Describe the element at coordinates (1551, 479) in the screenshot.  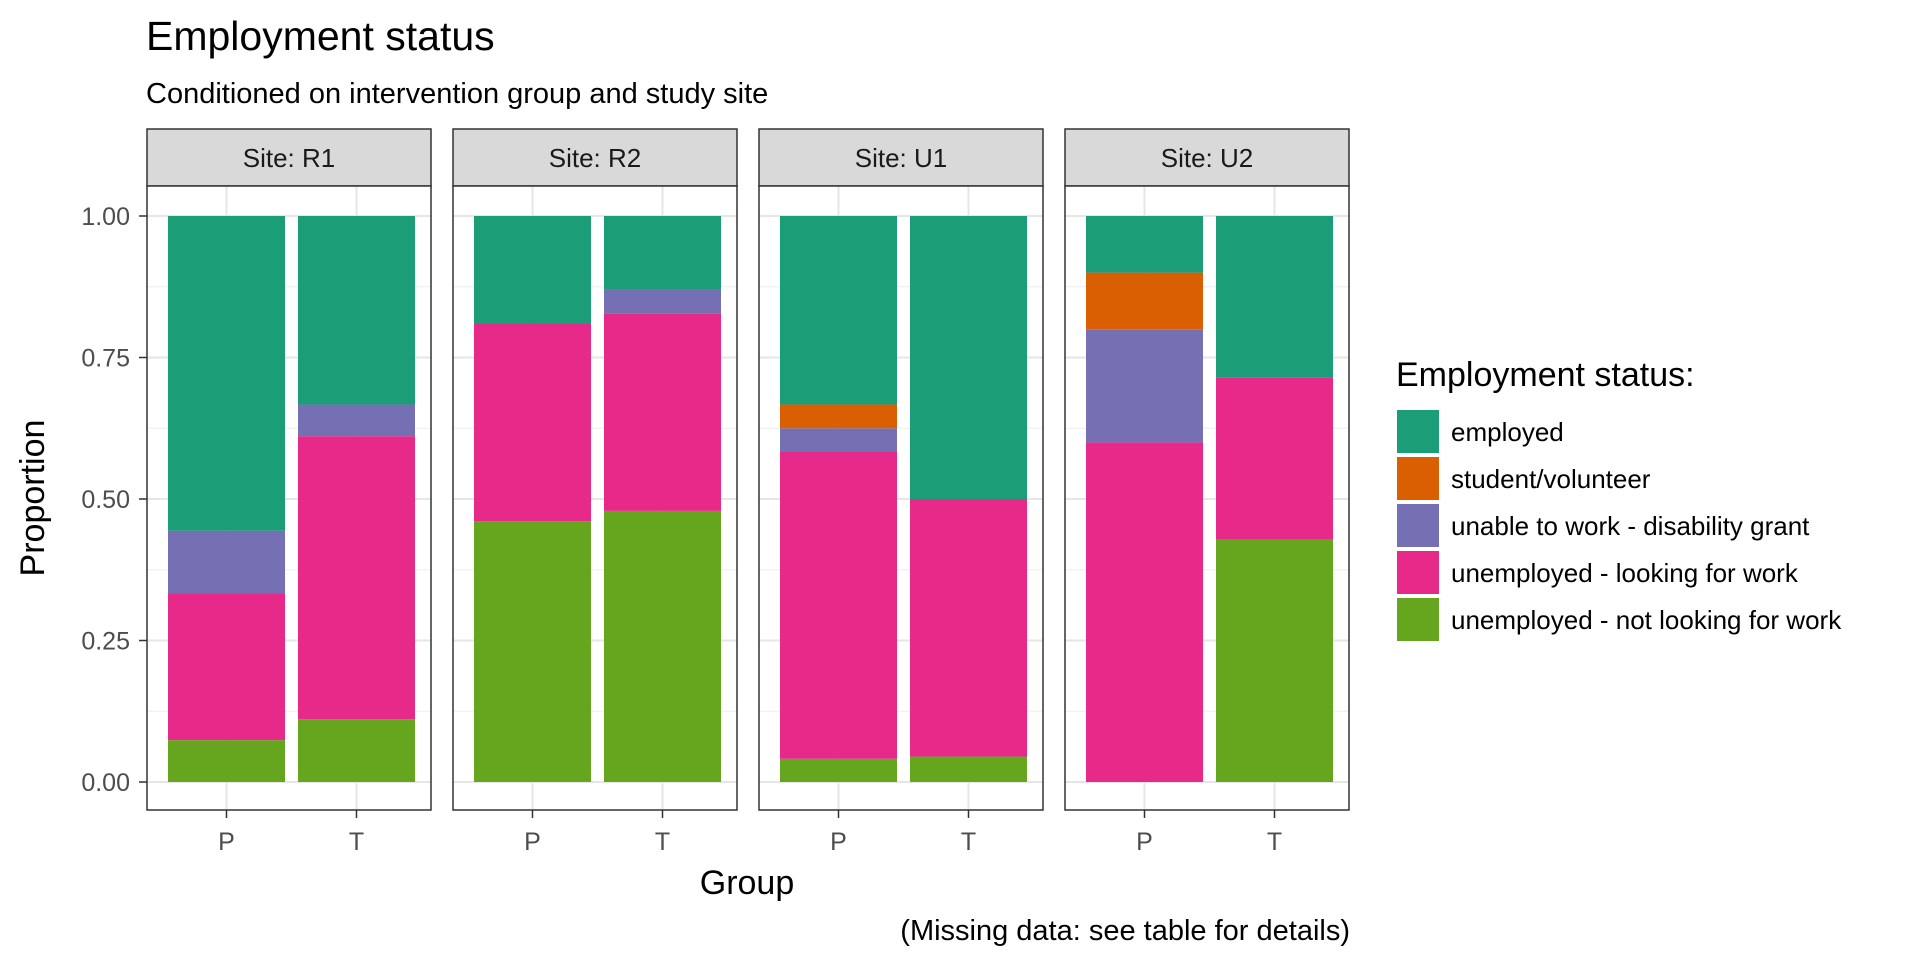
I see `legend-label: student/volunteer` at that location.